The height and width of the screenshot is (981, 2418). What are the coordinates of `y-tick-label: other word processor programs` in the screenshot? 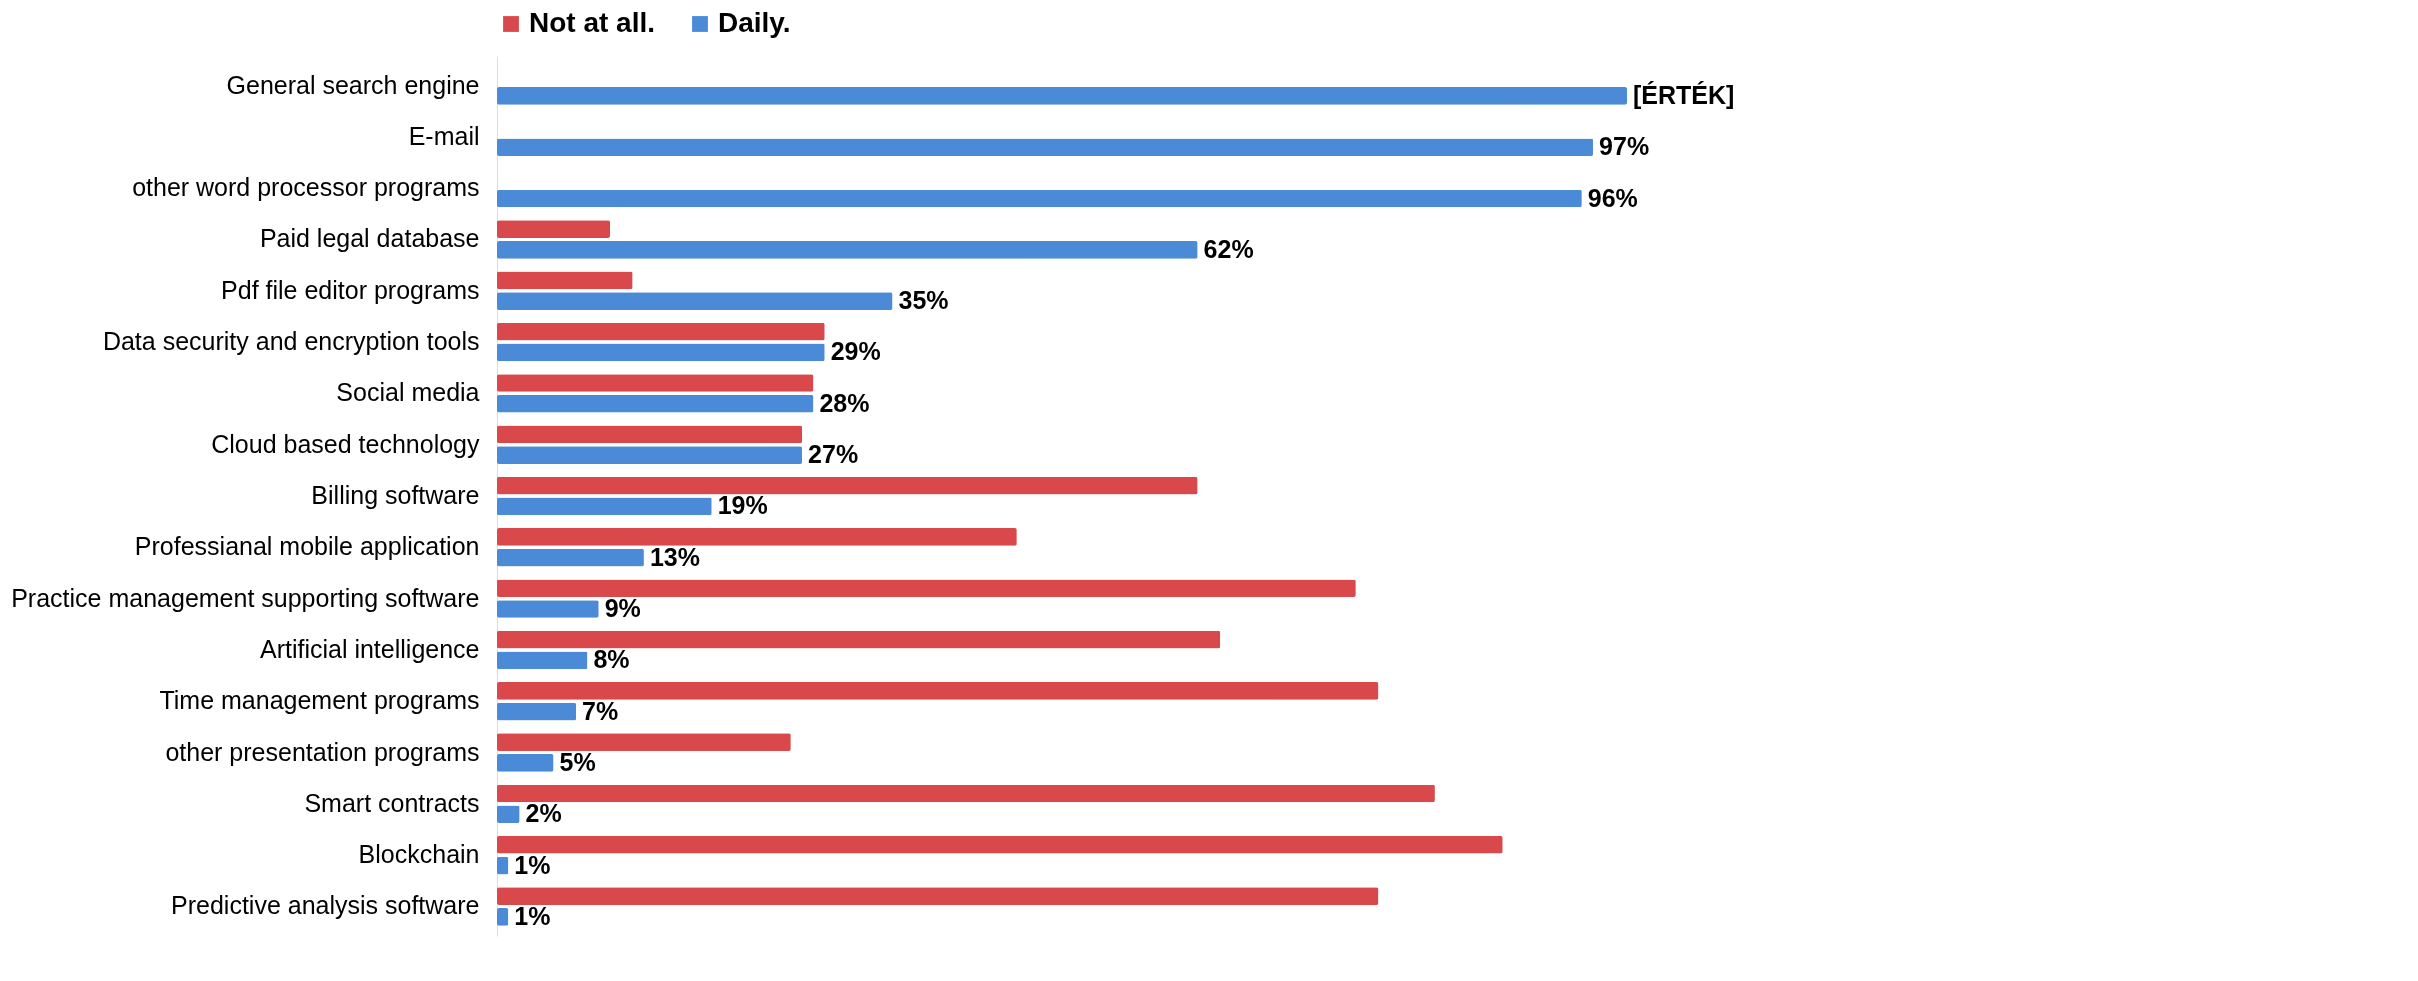 It's located at (306, 187).